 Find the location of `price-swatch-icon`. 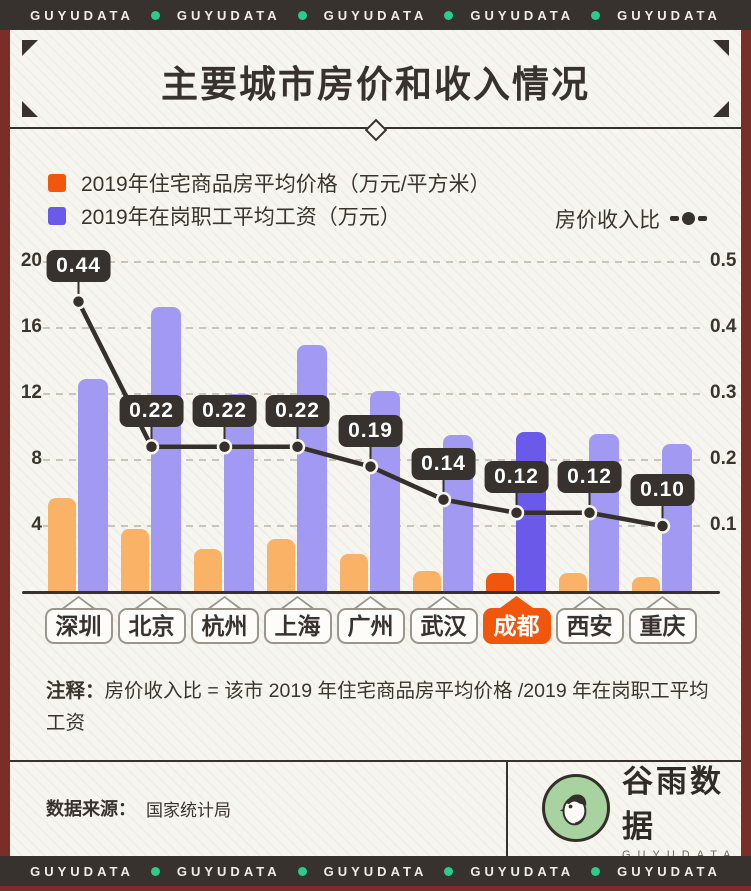

price-swatch-icon is located at coordinates (57, 182).